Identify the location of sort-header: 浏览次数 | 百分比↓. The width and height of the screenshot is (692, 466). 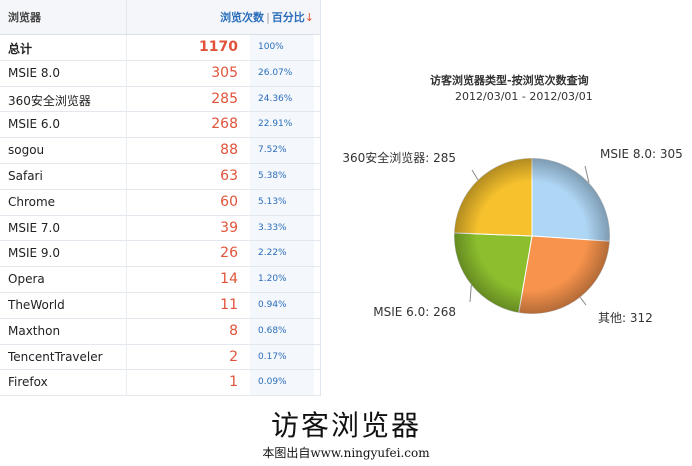
(267, 17).